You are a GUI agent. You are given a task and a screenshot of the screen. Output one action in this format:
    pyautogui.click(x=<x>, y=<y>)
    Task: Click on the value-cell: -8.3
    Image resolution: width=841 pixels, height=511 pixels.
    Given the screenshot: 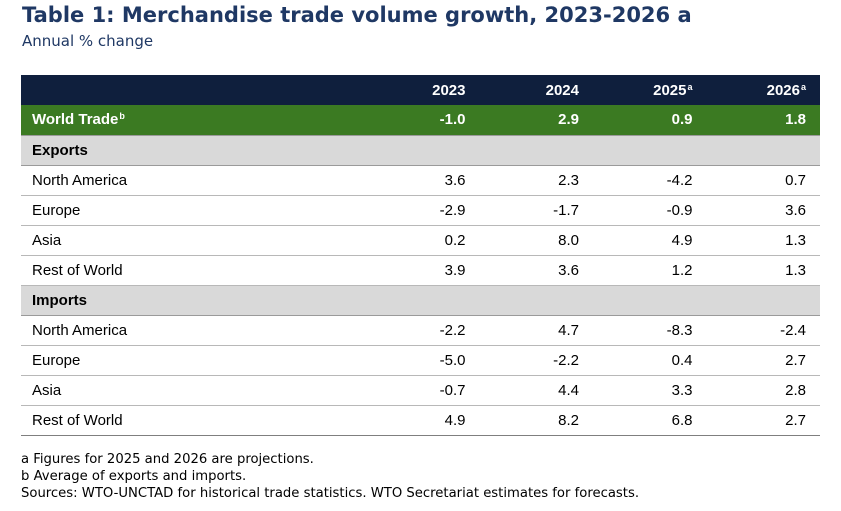 What is the action you would take?
    pyautogui.click(x=650, y=330)
    